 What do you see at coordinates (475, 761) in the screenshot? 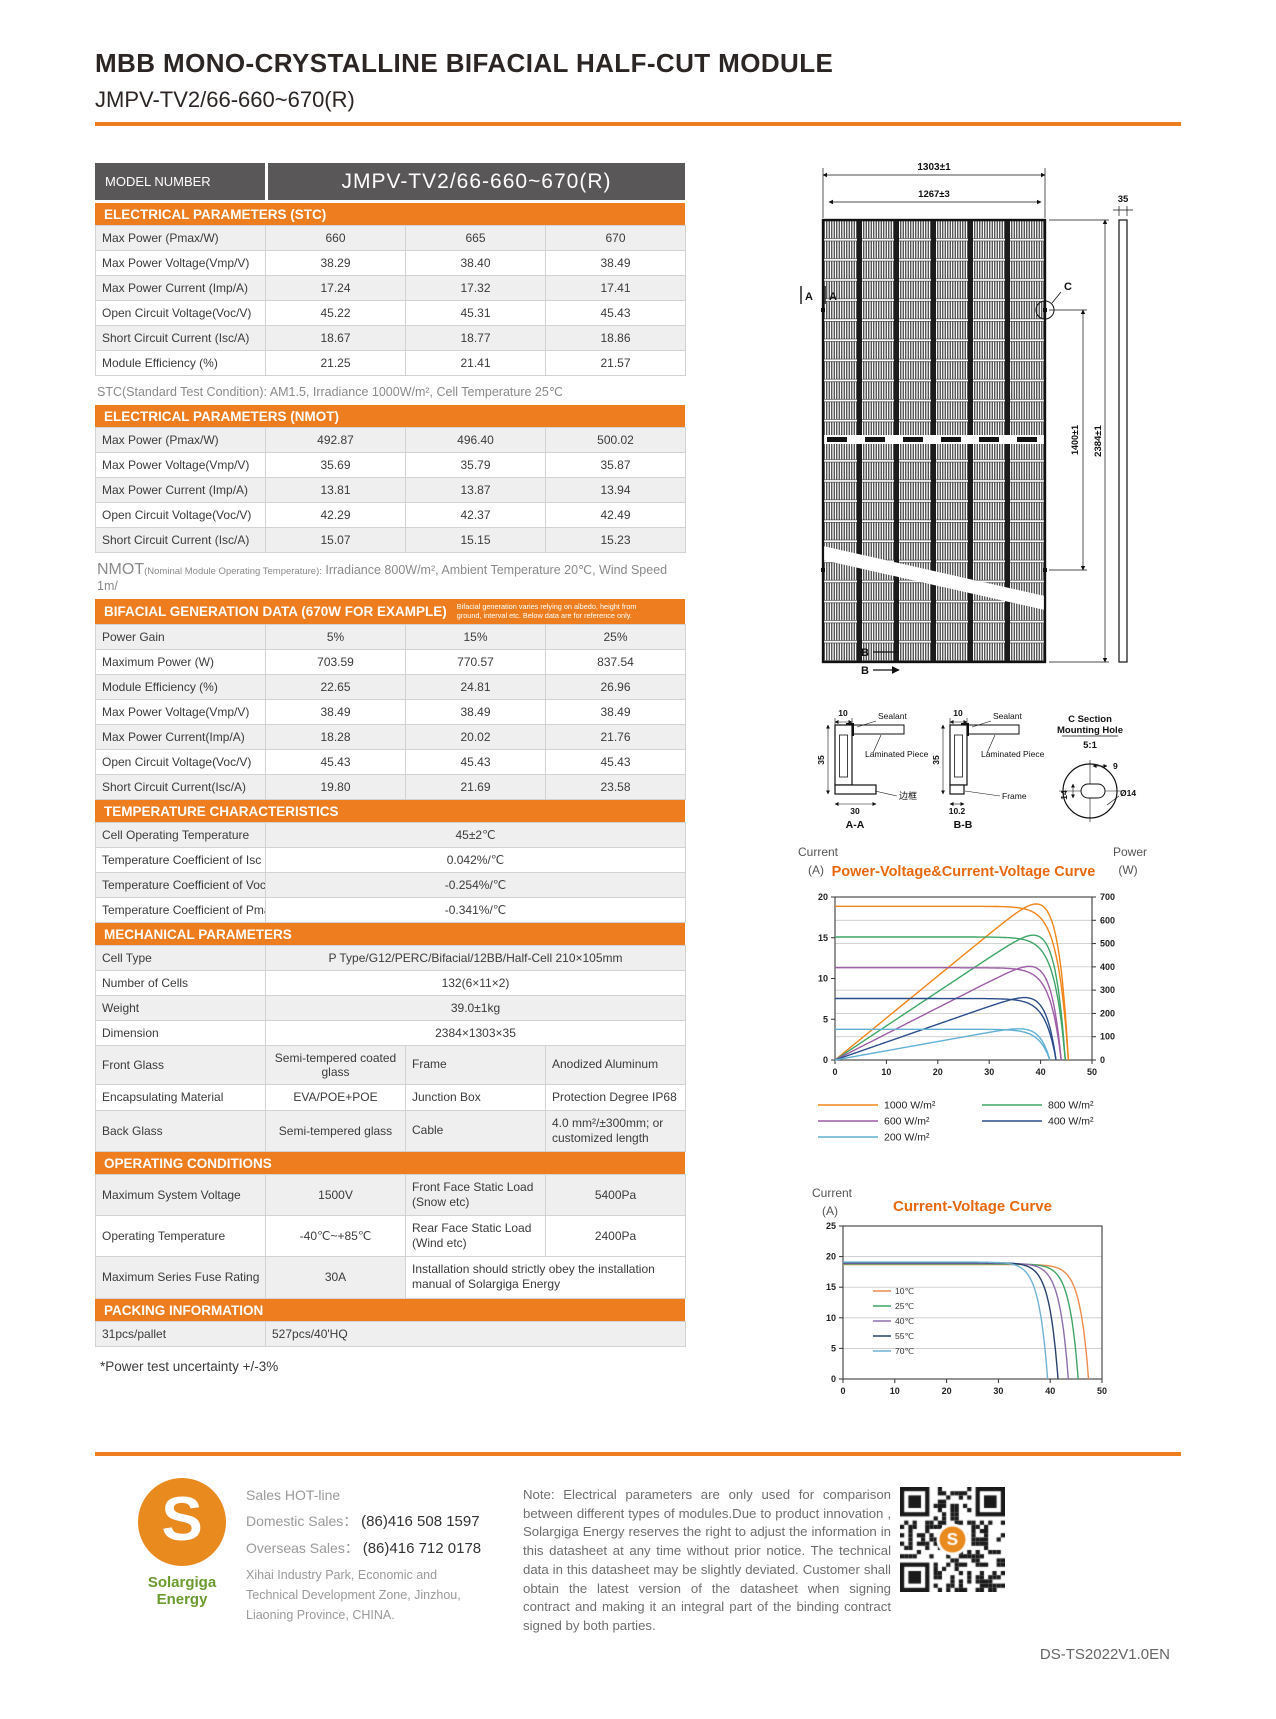
I see `table-cell: 45.43` at bounding box center [475, 761].